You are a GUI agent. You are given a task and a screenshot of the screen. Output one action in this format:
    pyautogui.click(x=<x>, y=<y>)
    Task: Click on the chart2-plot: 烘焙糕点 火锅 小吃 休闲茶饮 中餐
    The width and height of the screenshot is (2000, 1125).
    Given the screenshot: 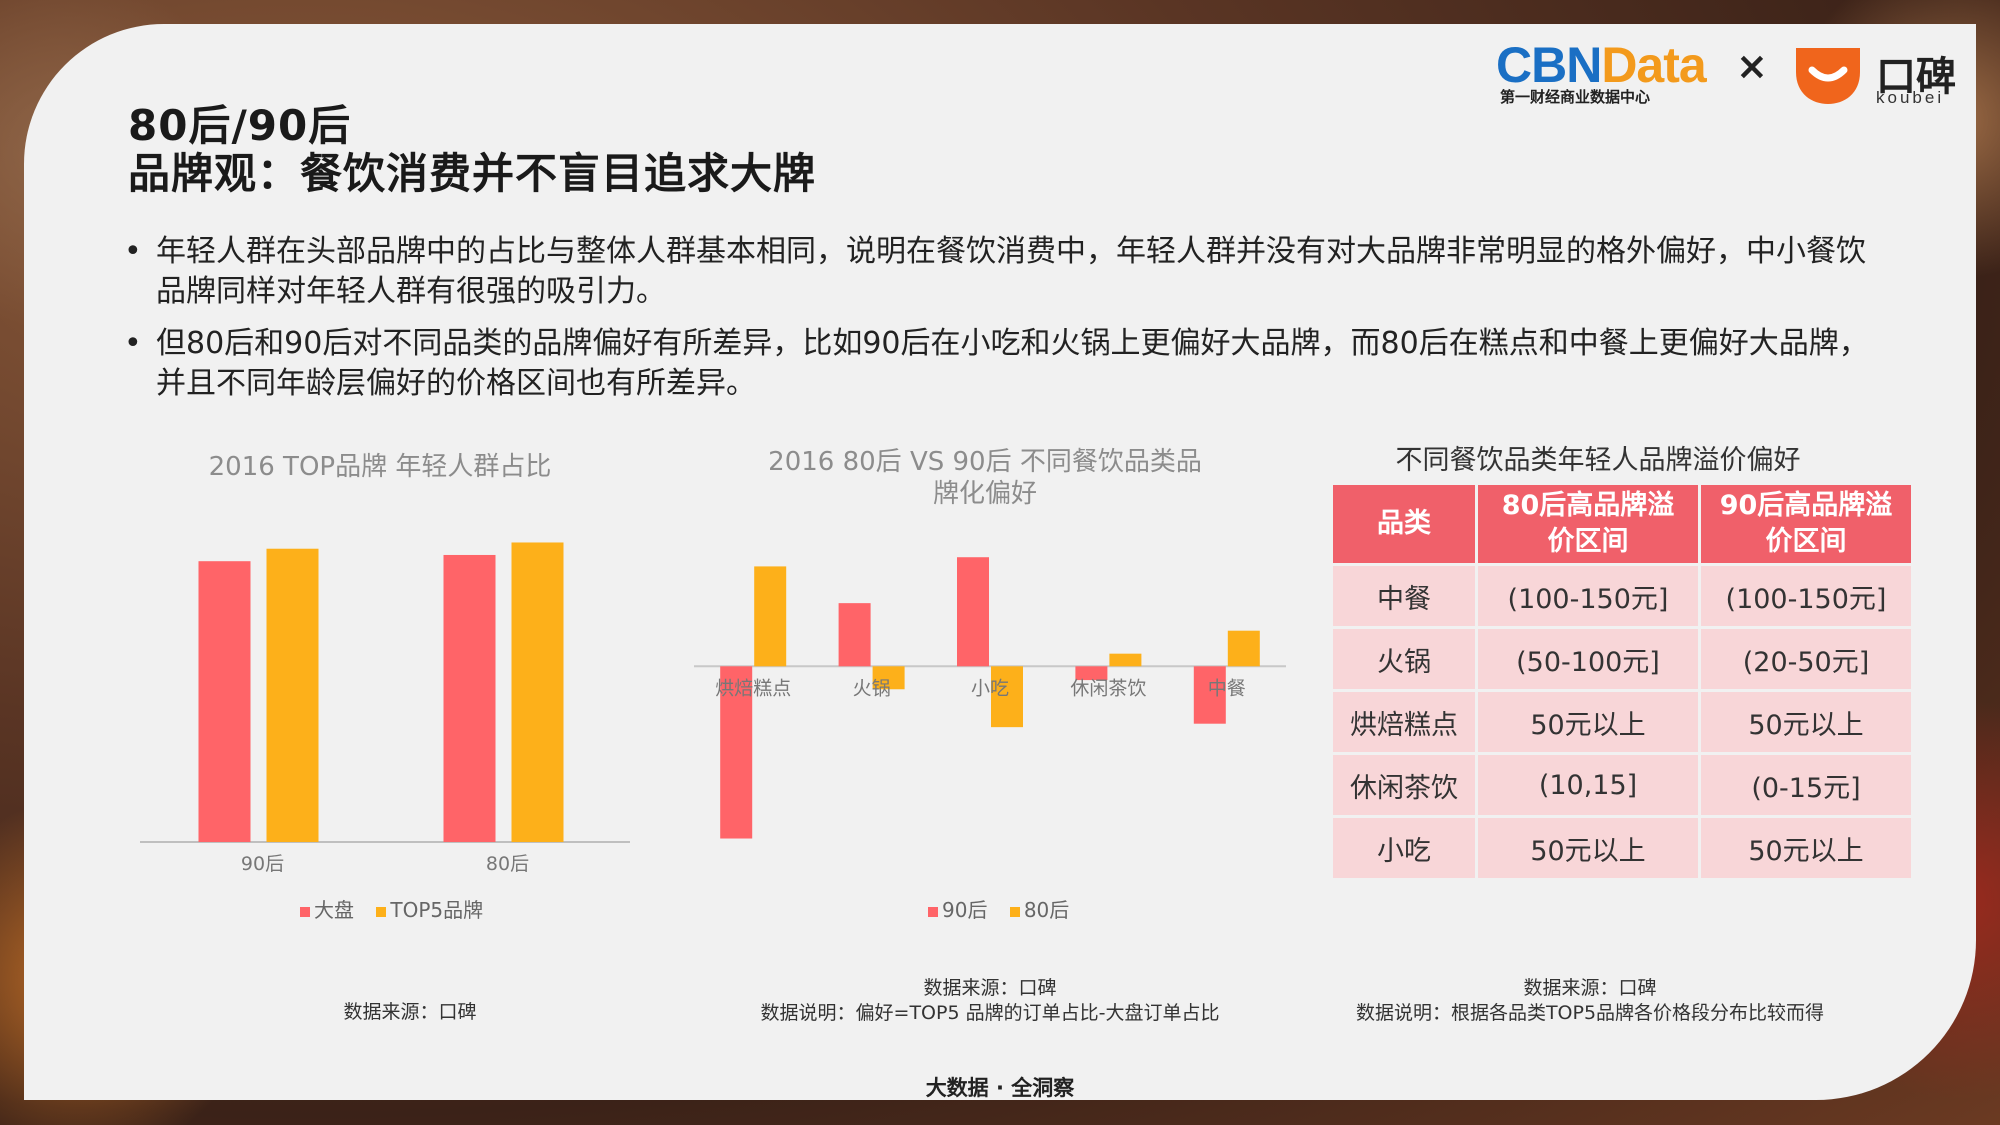 What is the action you would take?
    pyautogui.click(x=990, y=698)
    